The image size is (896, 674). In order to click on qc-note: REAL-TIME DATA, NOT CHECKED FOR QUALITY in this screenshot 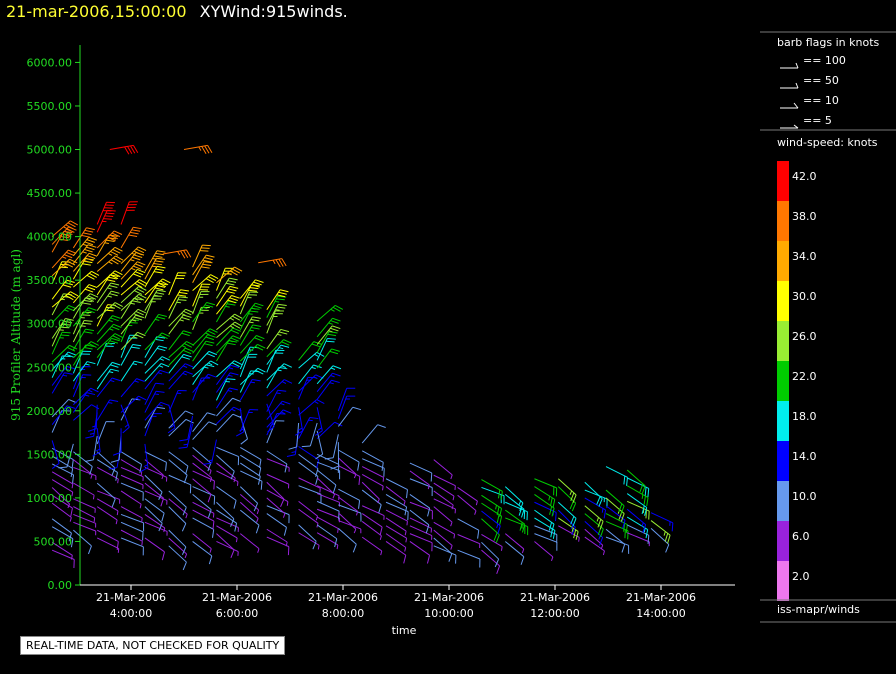, I will do `click(153, 645)`.